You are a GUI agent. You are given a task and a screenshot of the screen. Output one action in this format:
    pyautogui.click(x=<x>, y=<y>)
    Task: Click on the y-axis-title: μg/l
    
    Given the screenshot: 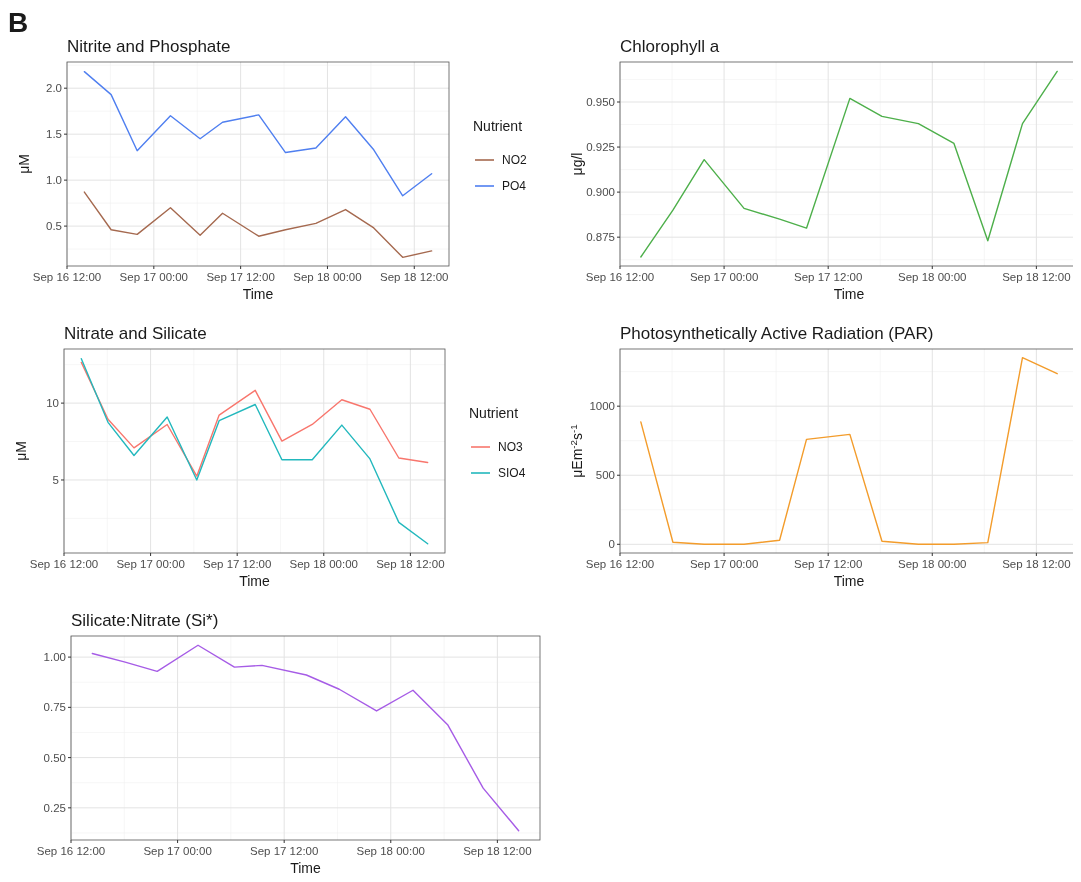 What is the action you would take?
    pyautogui.click(x=577, y=164)
    